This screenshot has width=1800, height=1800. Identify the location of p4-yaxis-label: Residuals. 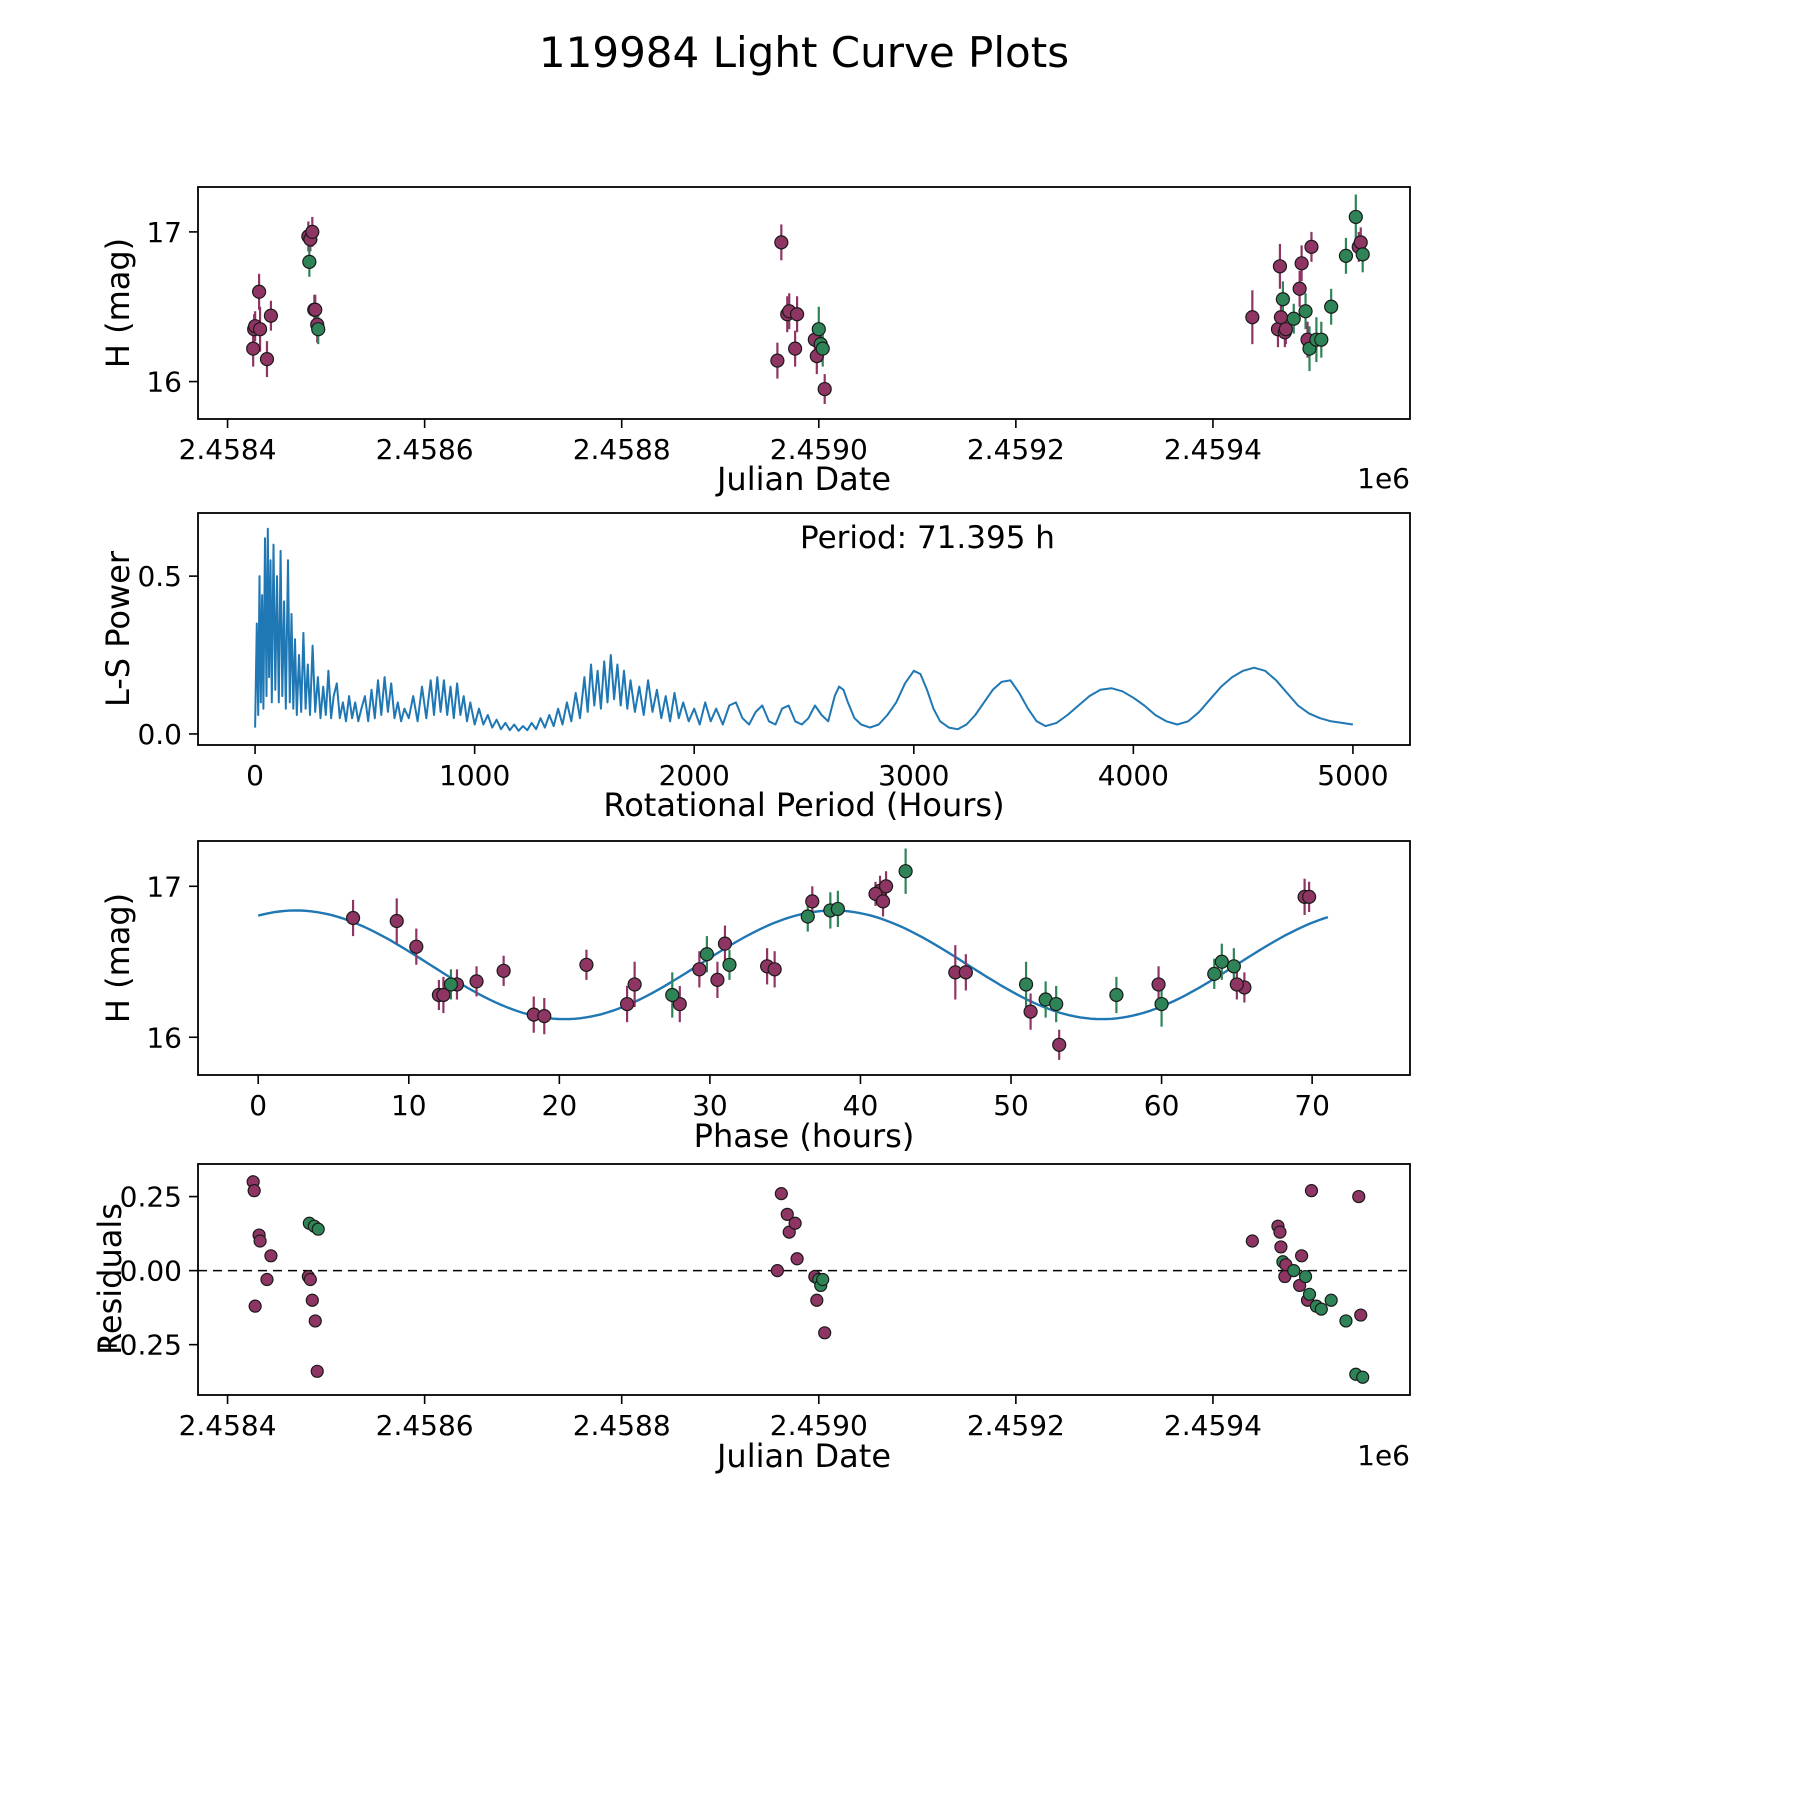
(110, 1279).